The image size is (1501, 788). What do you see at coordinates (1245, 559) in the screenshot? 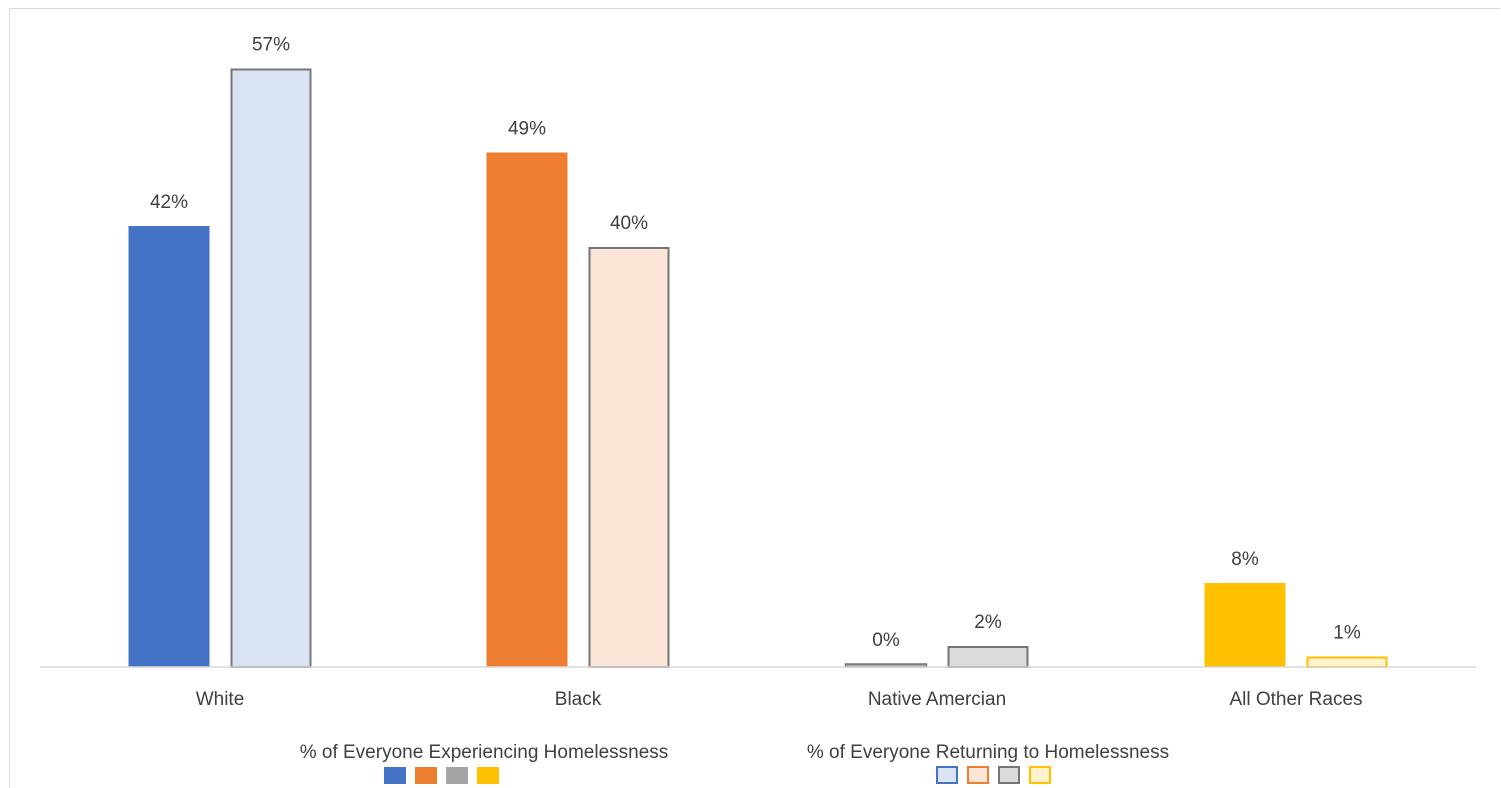
I see `data-label-all-other-races-series-1: 8%` at bounding box center [1245, 559].